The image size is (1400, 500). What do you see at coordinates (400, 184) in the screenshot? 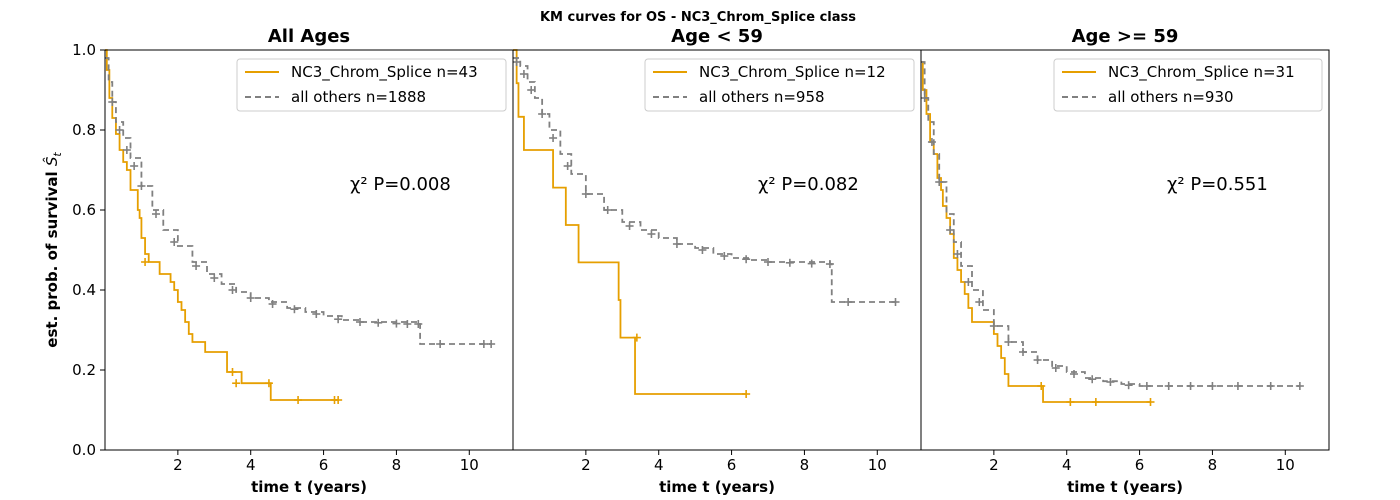
I see `p-value-annotation: χ² P=0.008` at bounding box center [400, 184].